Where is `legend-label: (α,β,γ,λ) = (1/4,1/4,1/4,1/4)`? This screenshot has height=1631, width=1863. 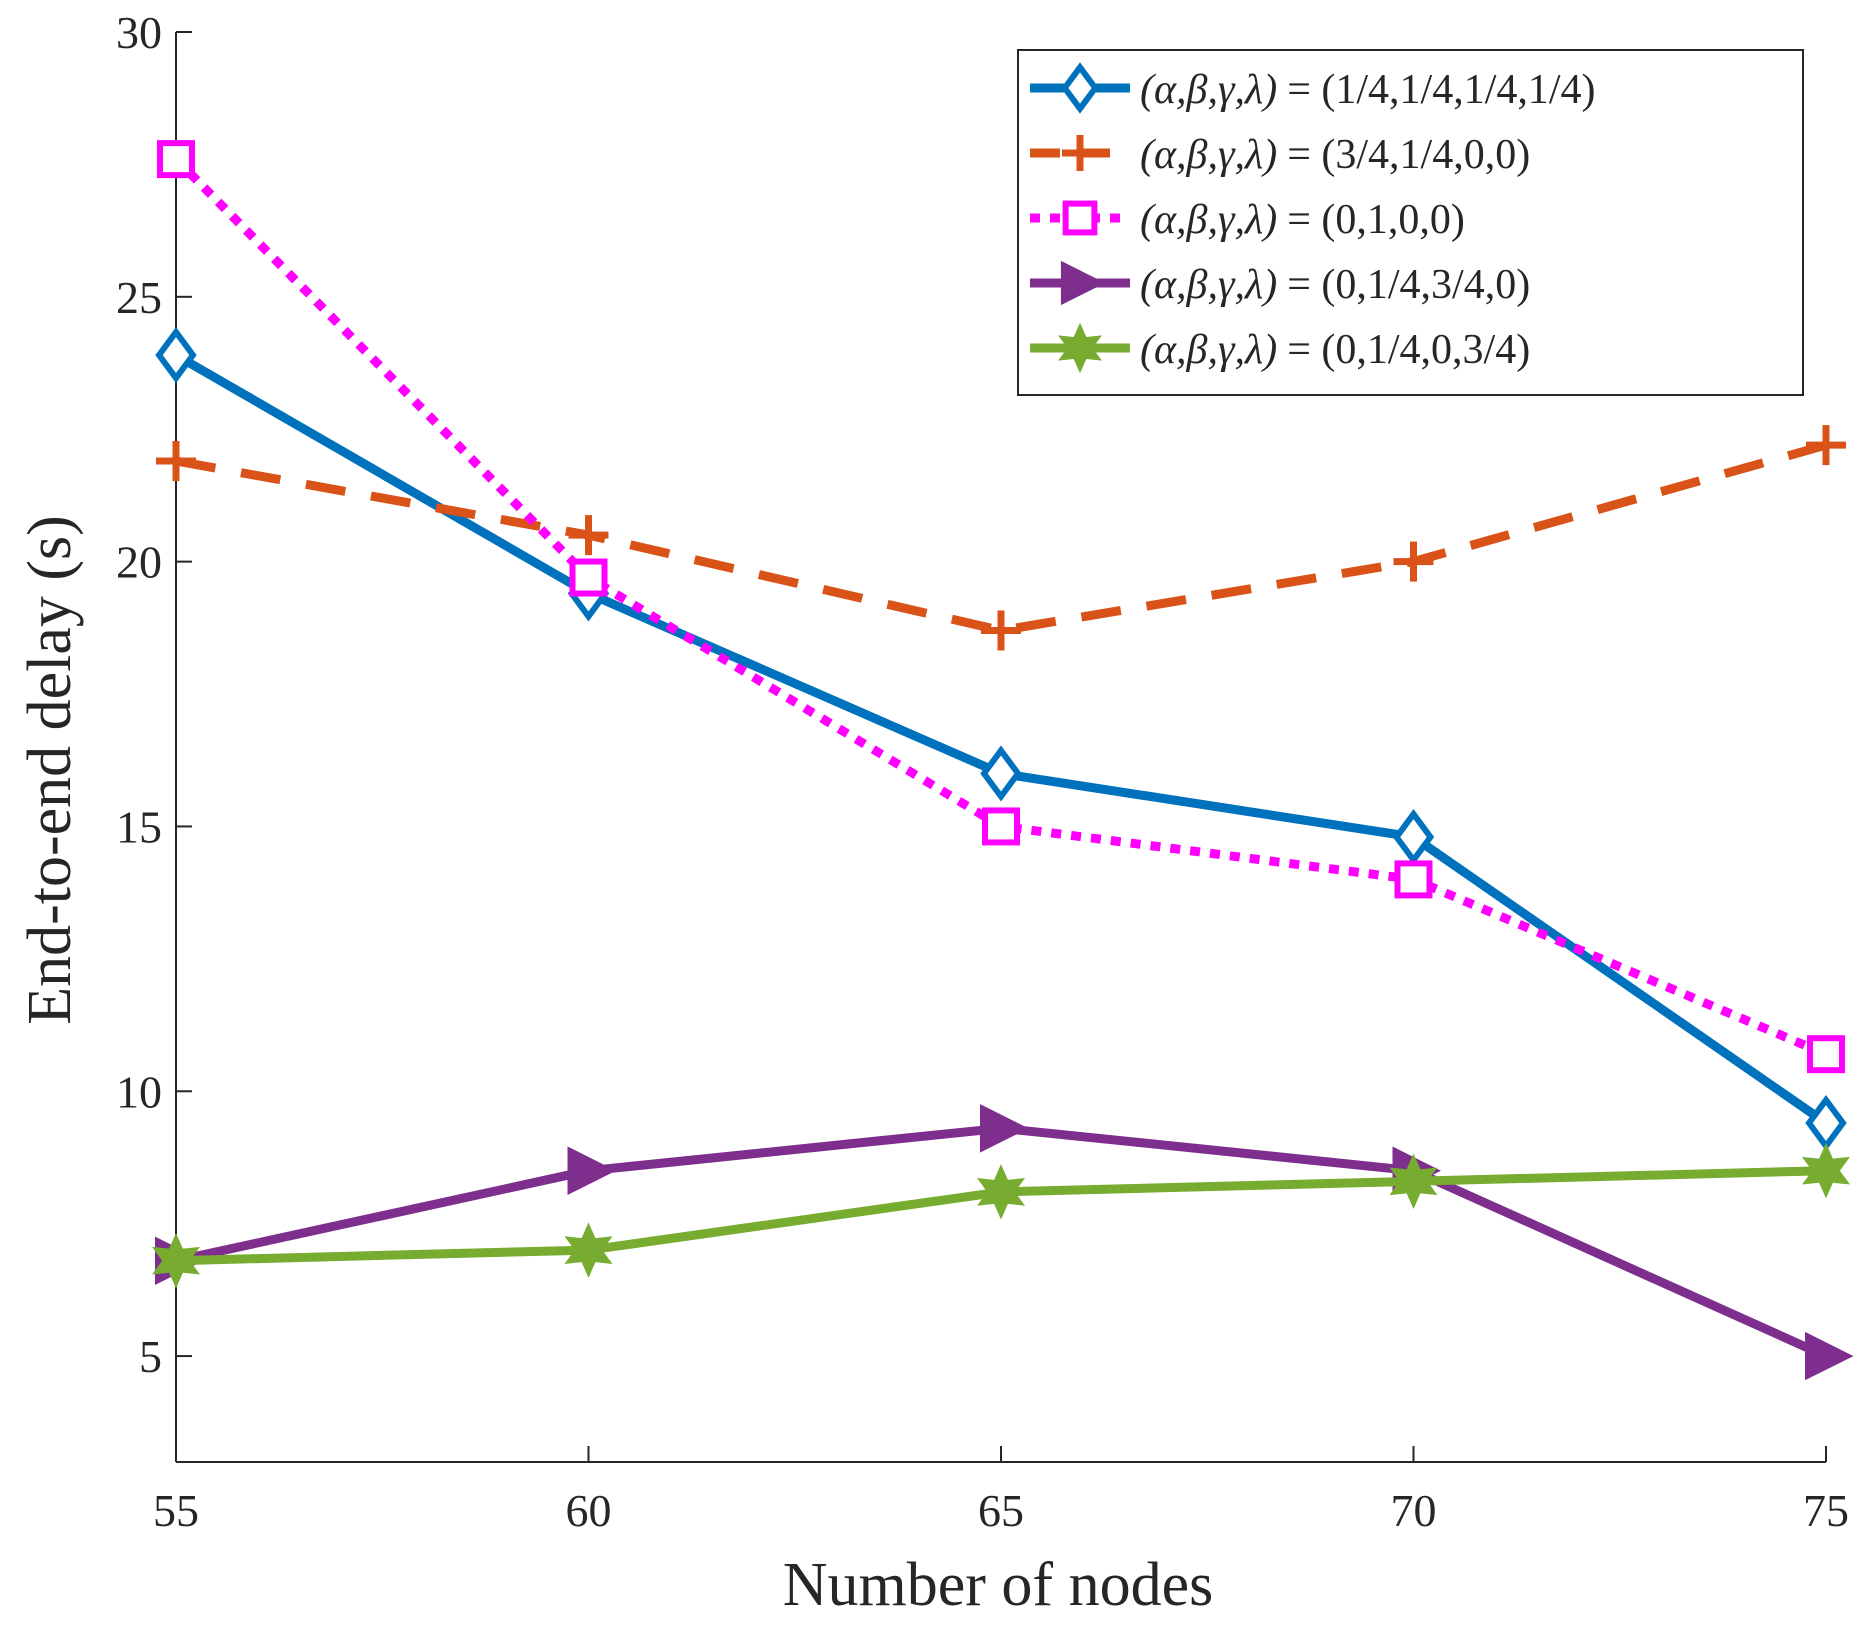
legend-label: (α,β,γ,λ) = (1/4,1/4,1/4,1/4) is located at coordinates (1368, 90).